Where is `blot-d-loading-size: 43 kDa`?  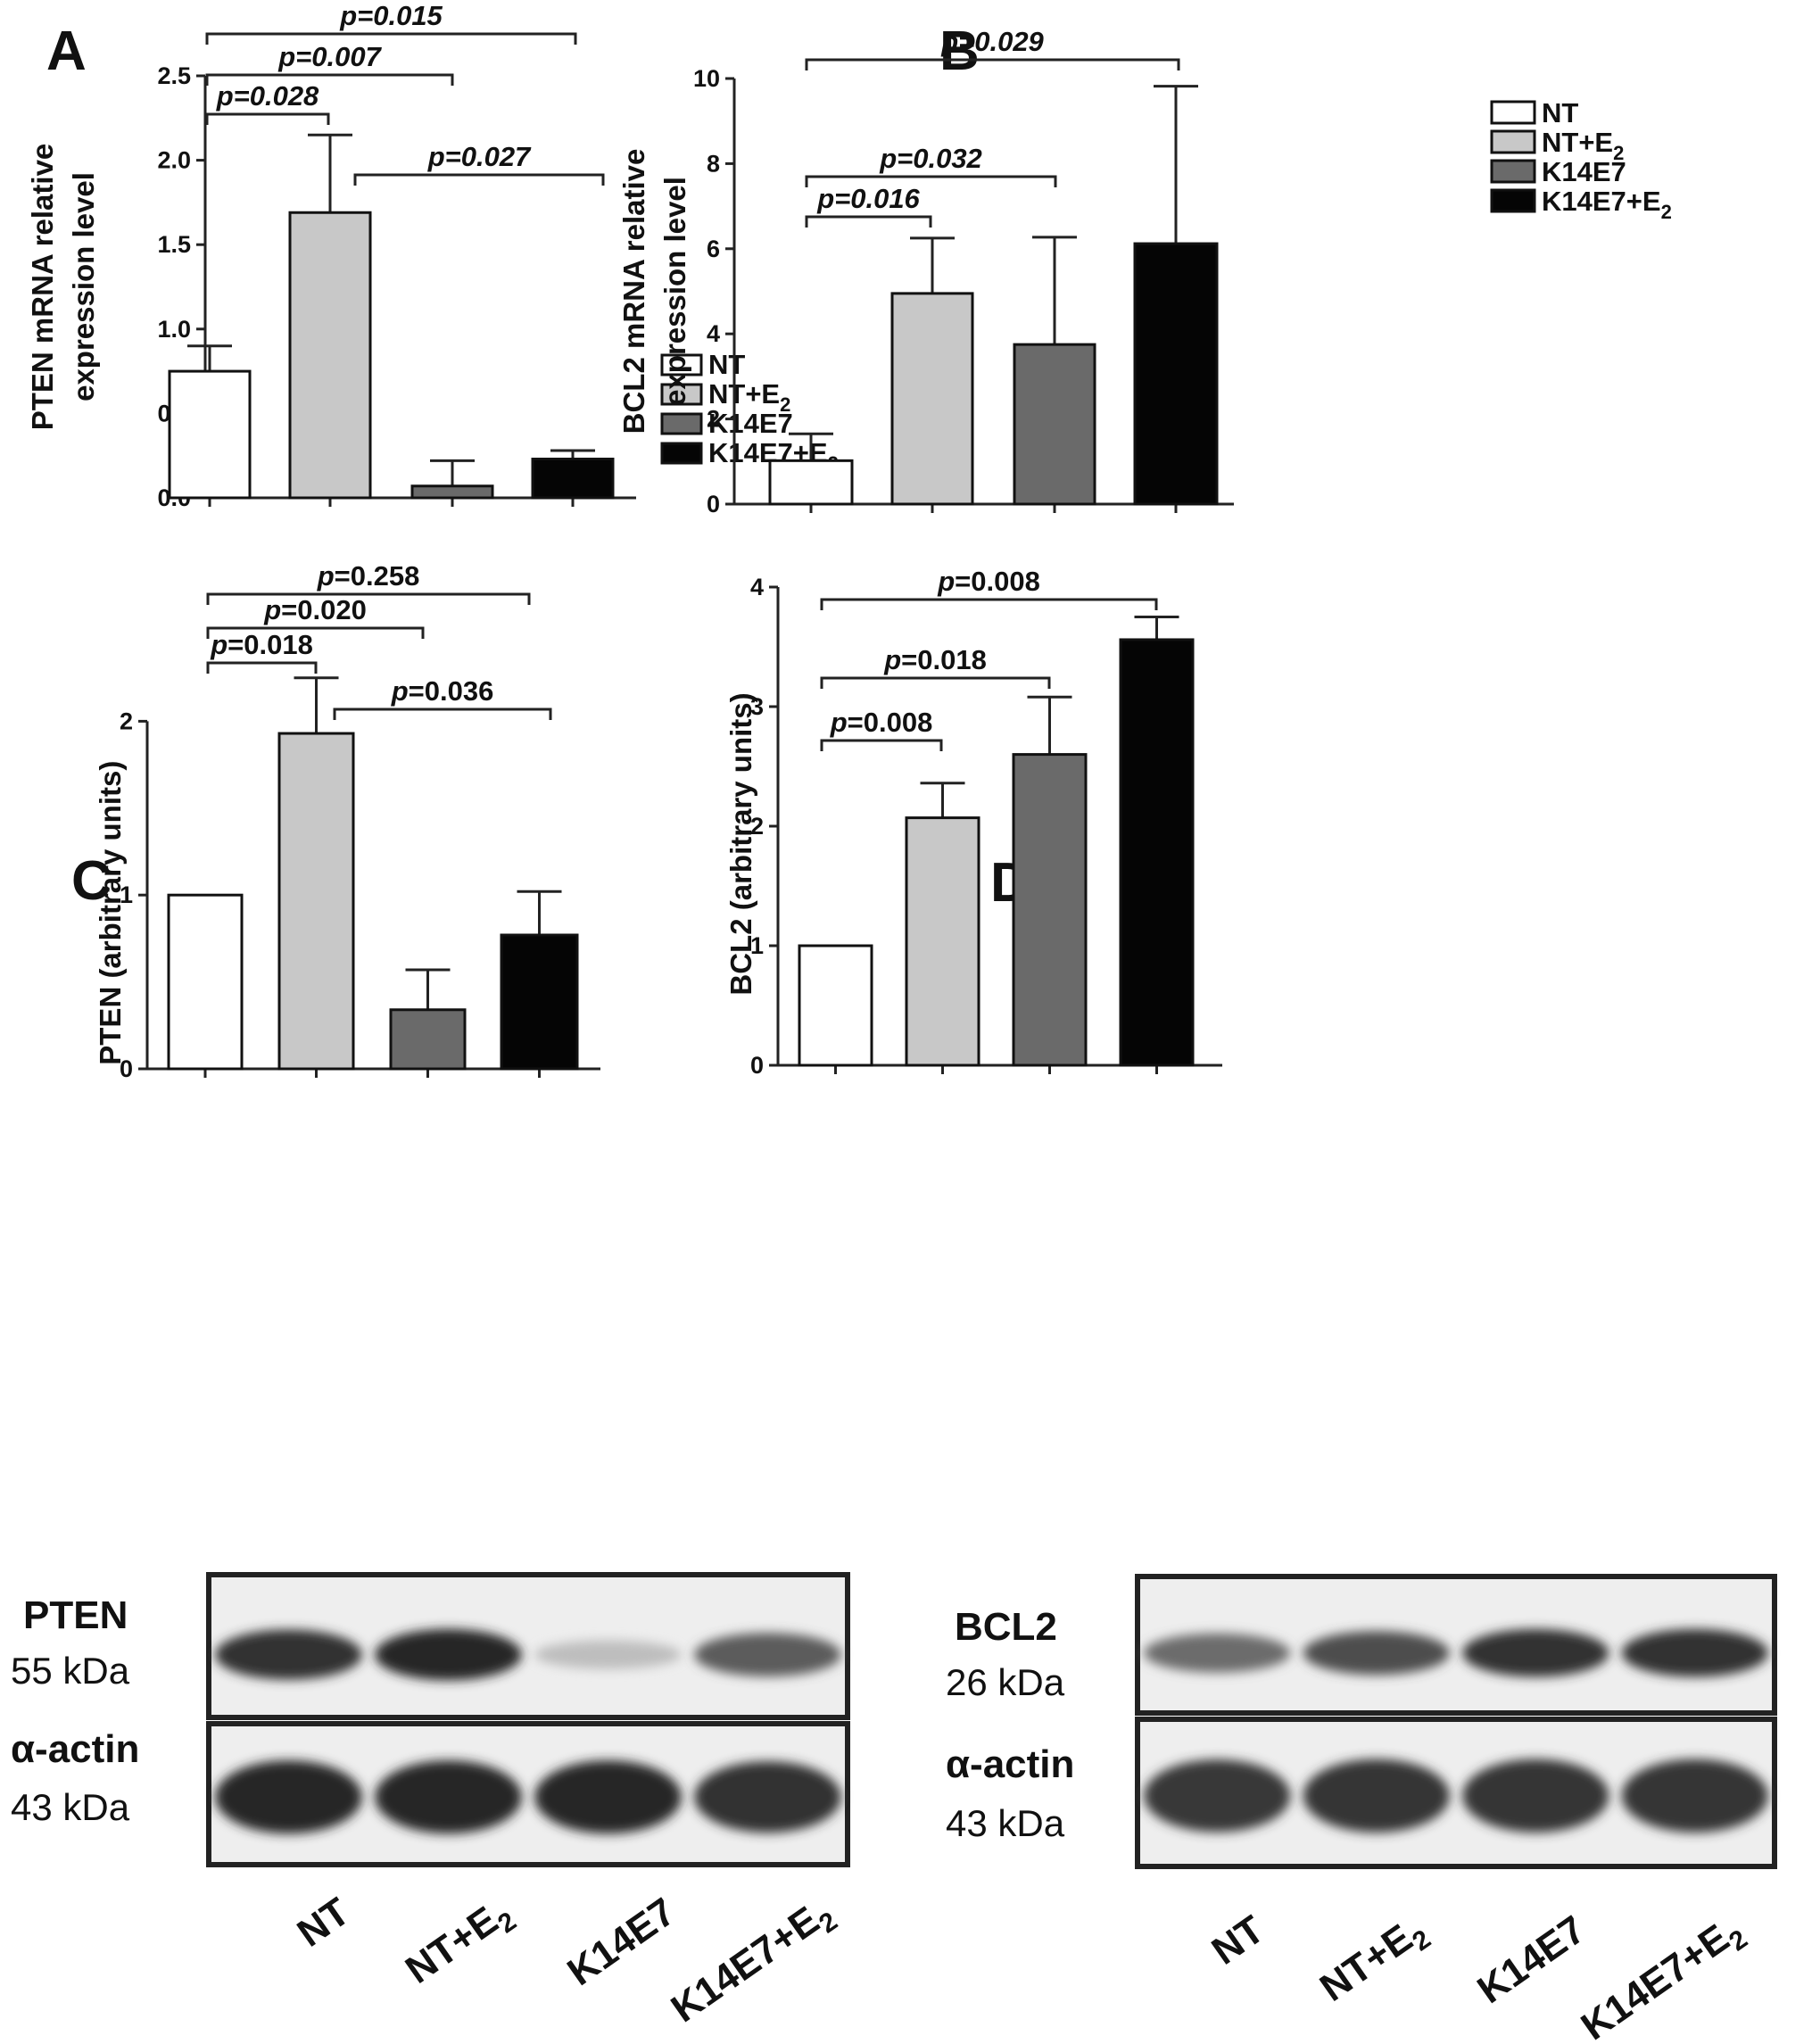
blot-d-loading-size: 43 kDa is located at coordinates (1005, 1823).